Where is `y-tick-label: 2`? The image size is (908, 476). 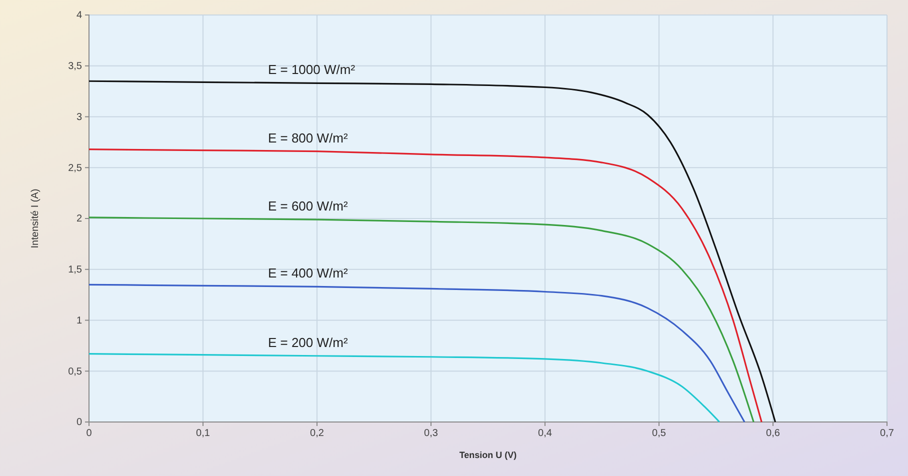 y-tick-label: 2 is located at coordinates (79, 219).